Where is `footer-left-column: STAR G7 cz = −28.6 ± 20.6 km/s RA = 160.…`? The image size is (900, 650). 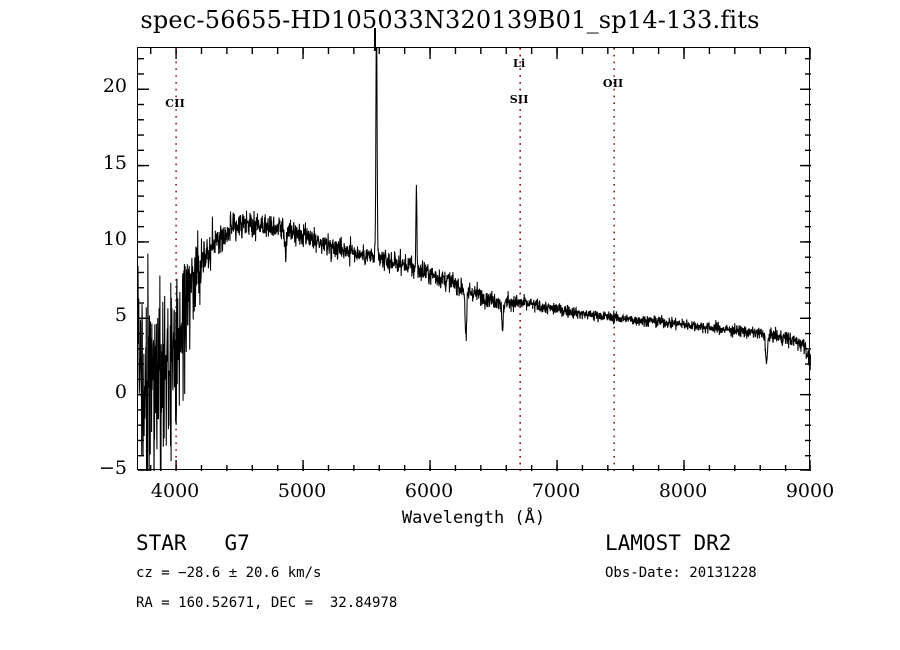
footer-left-column: STAR G7 cz = −28.6 ± 20.6 km/s RA = 160.… is located at coordinates (266, 573).